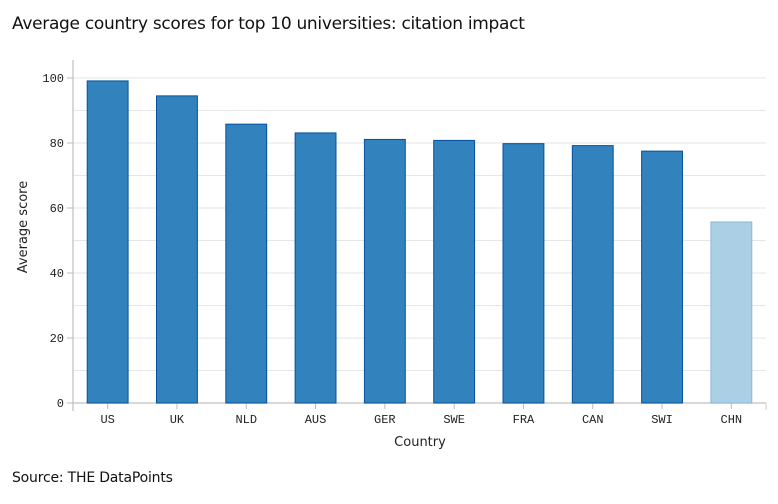 The image size is (778, 504). Describe the element at coordinates (57, 274) in the screenshot. I see `y-tick-label: 40` at that location.